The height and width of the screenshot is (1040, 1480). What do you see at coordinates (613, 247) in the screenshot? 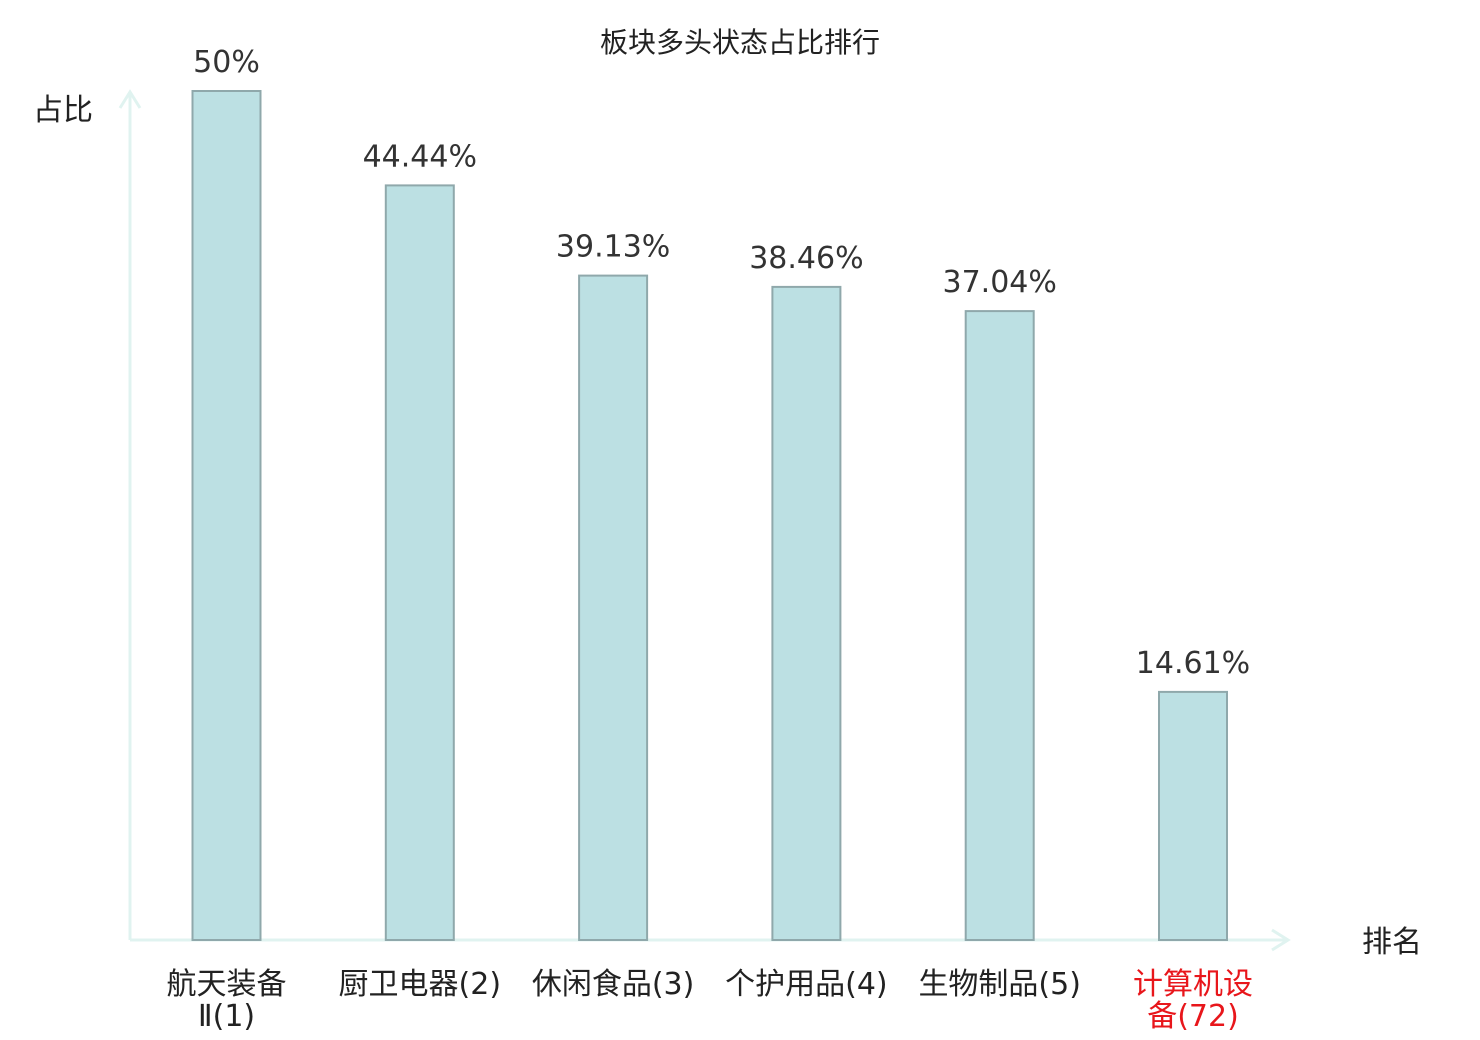
I see `bar-value-label: 39.13%` at bounding box center [613, 247].